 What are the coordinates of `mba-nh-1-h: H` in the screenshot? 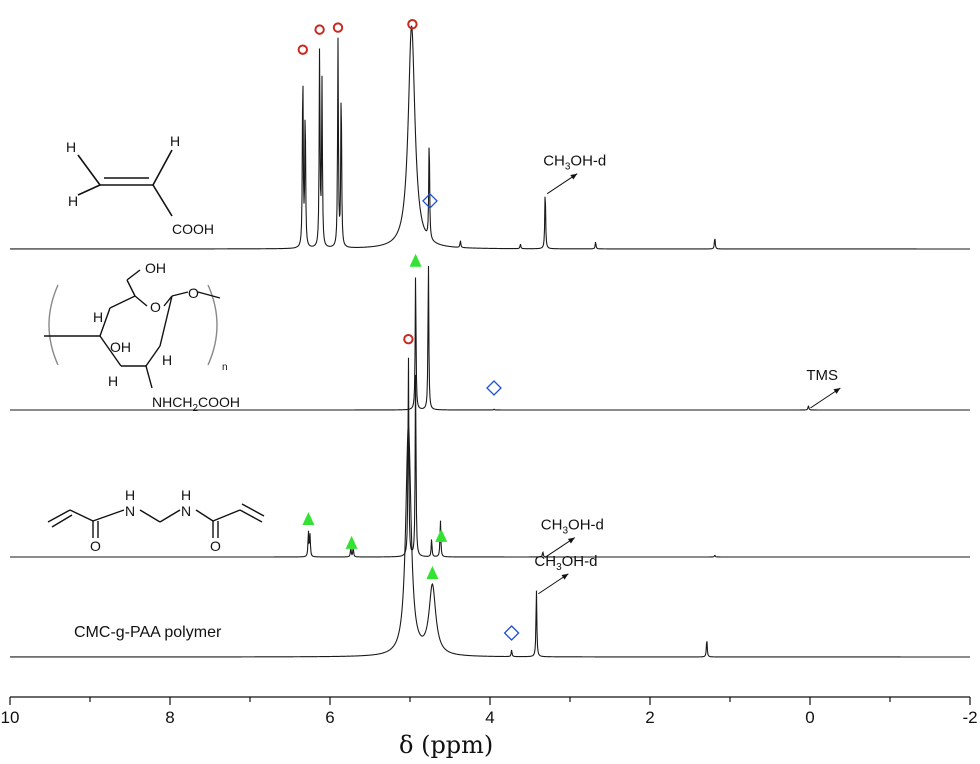 It's located at (130, 495).